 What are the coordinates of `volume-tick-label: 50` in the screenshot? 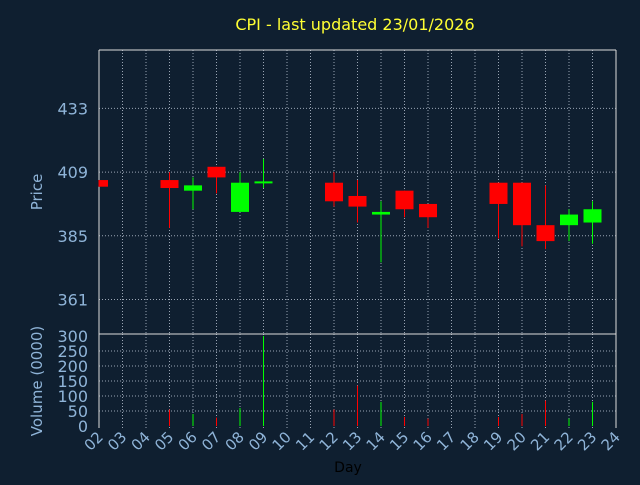 It's located at (78, 411).